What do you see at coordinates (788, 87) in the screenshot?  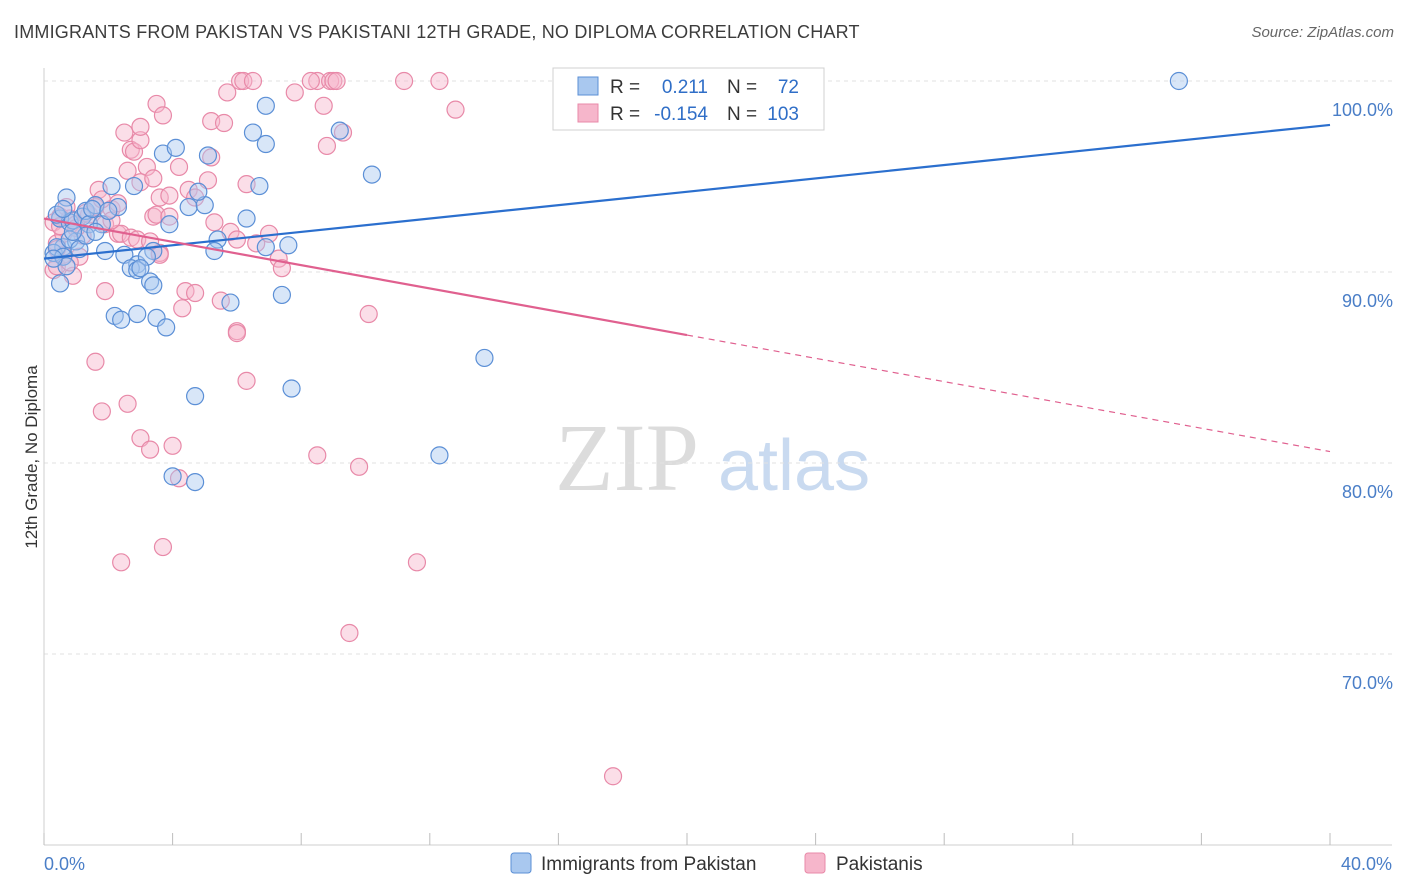 I see `legend-n-value-blue: 72` at bounding box center [788, 87].